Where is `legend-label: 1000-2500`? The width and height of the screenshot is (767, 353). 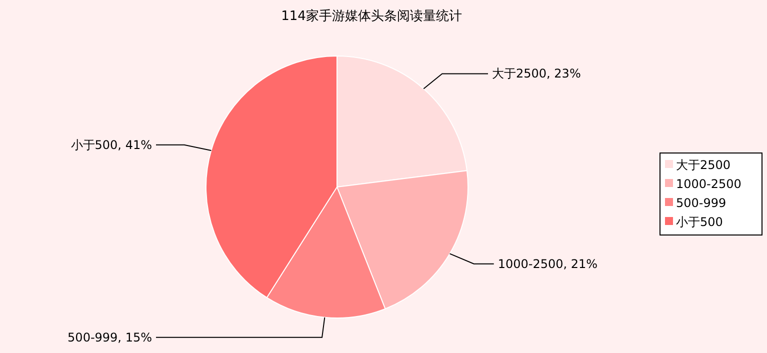
legend-label: 1000-2500 is located at coordinates (709, 184).